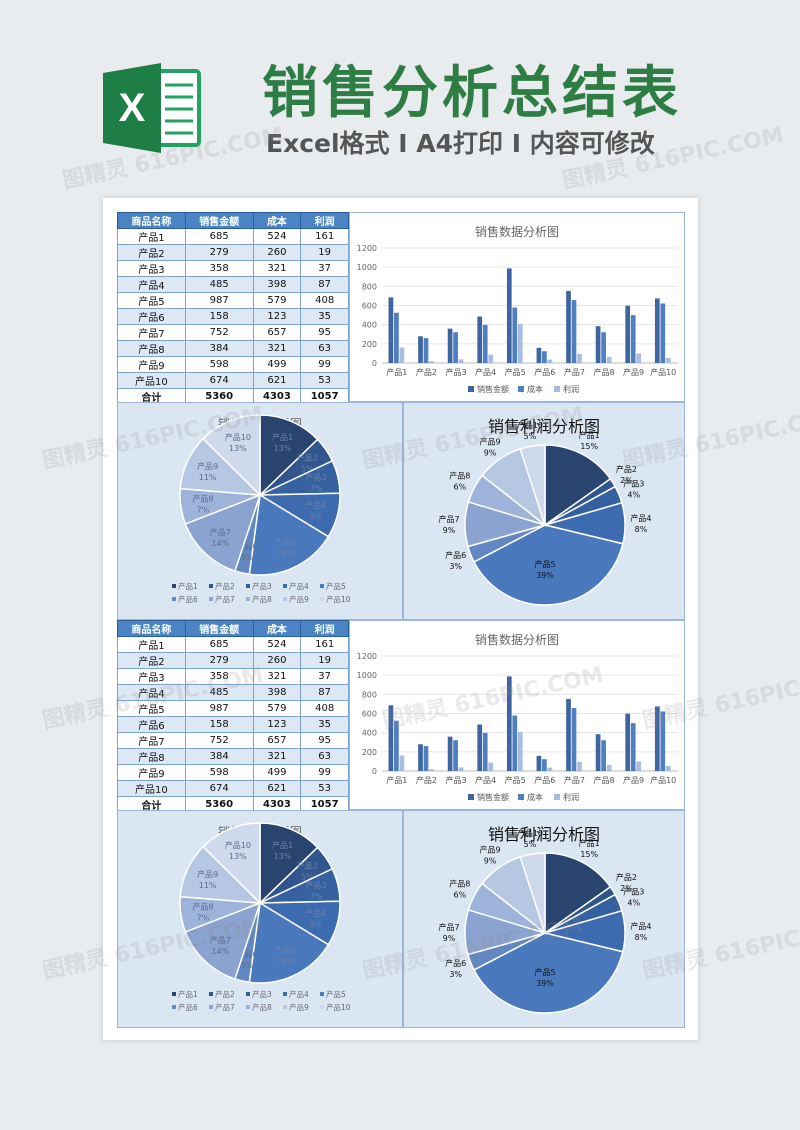  I want to click on slice-percent-label: 7%, so click(316, 488).